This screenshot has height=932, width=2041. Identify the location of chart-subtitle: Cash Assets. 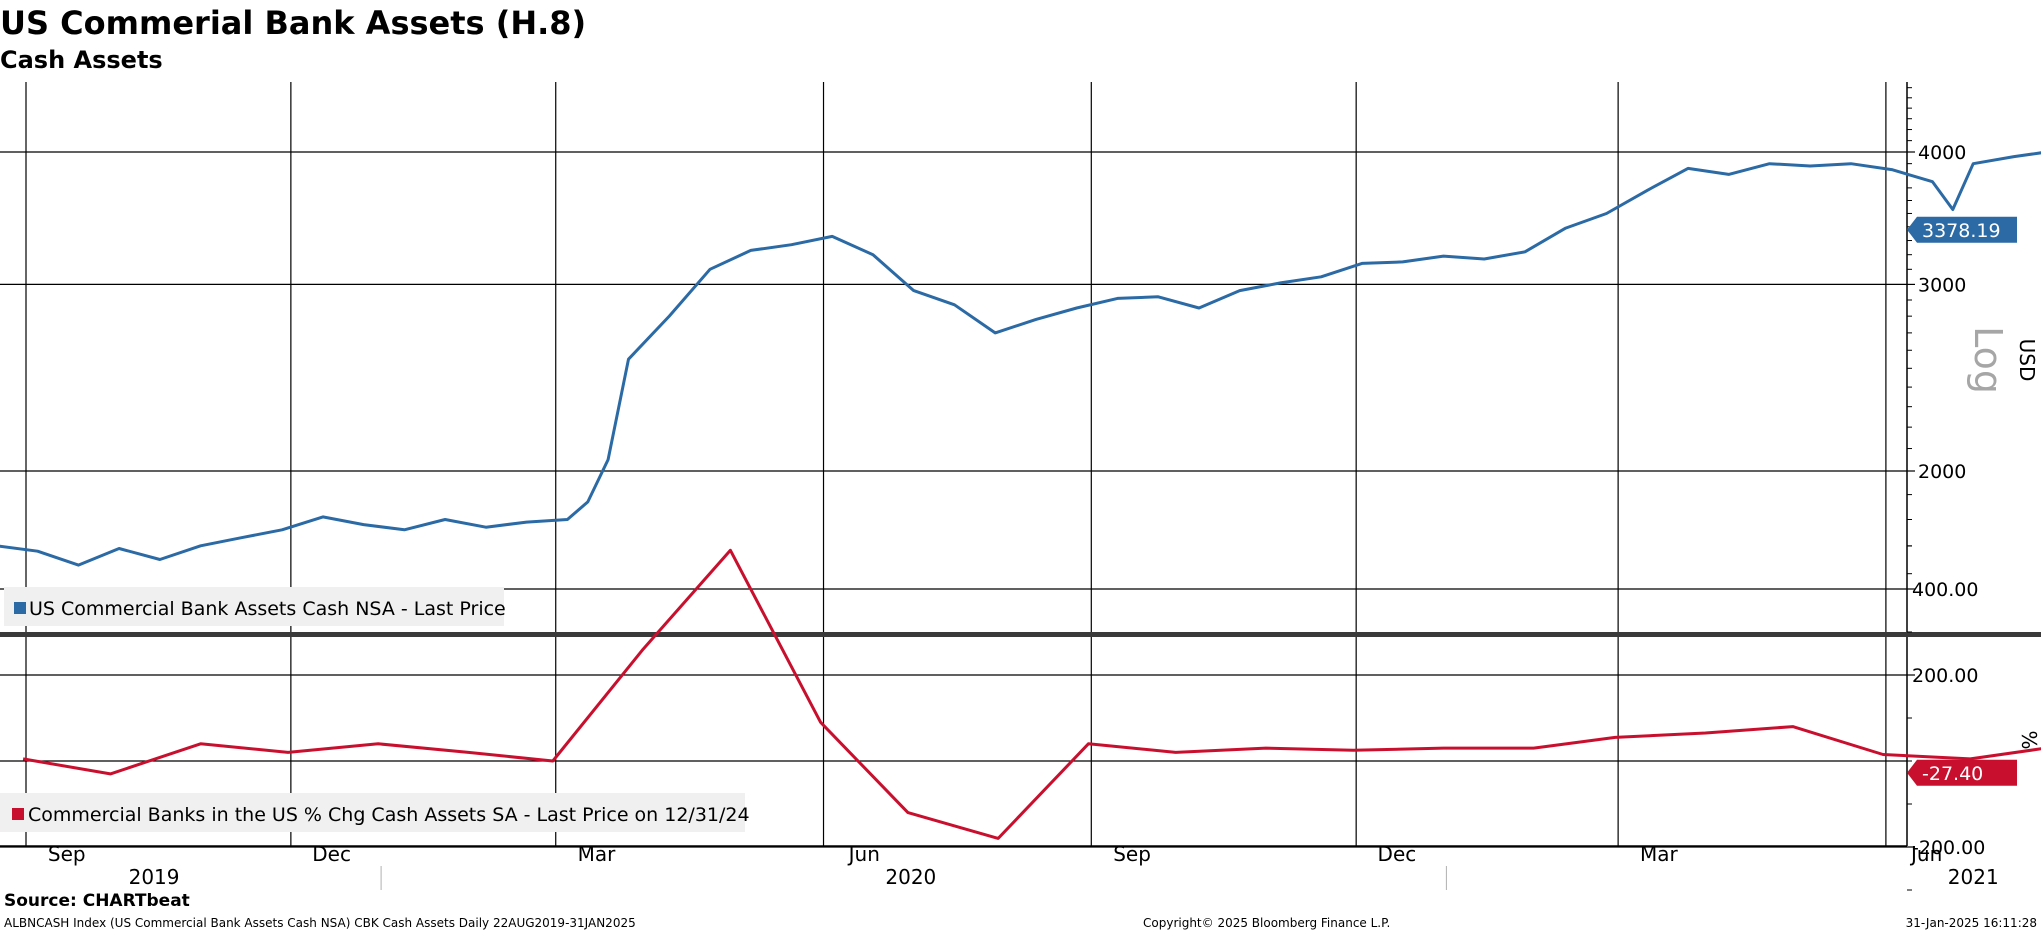
(81, 60).